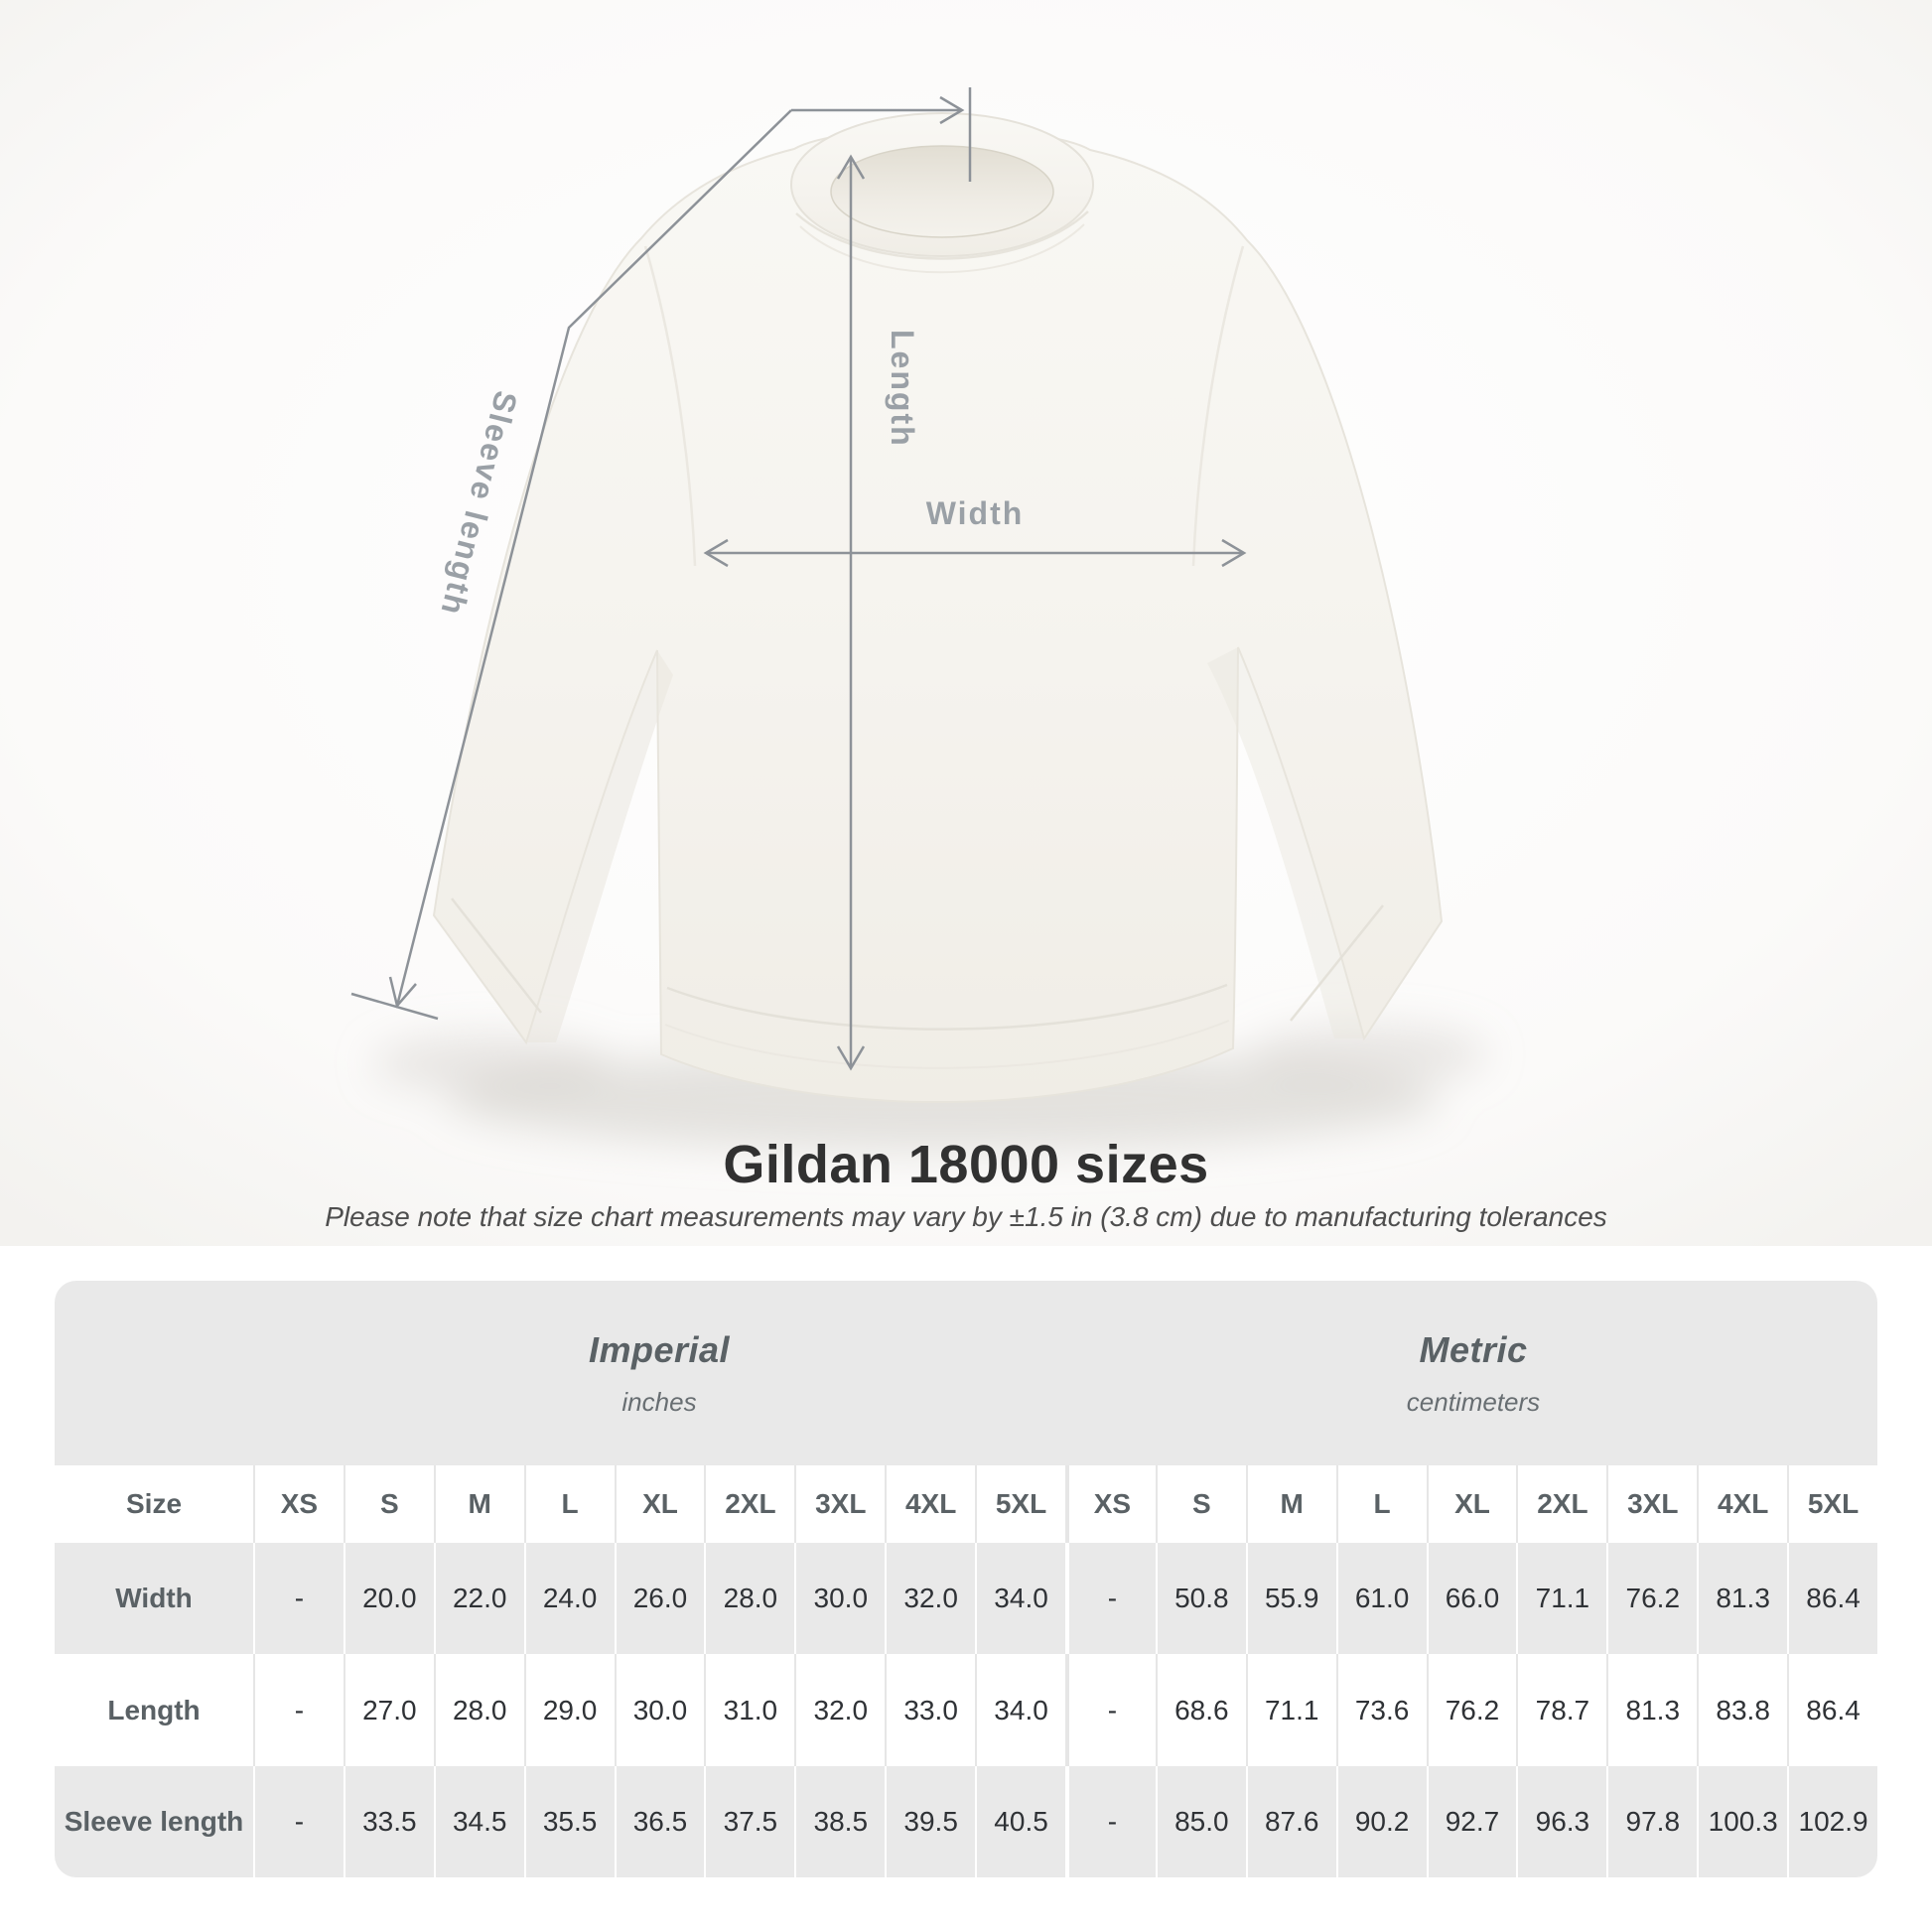  Describe the element at coordinates (1562, 1504) in the screenshot. I see `size-col-header-metric-2xl: 2XL` at that location.